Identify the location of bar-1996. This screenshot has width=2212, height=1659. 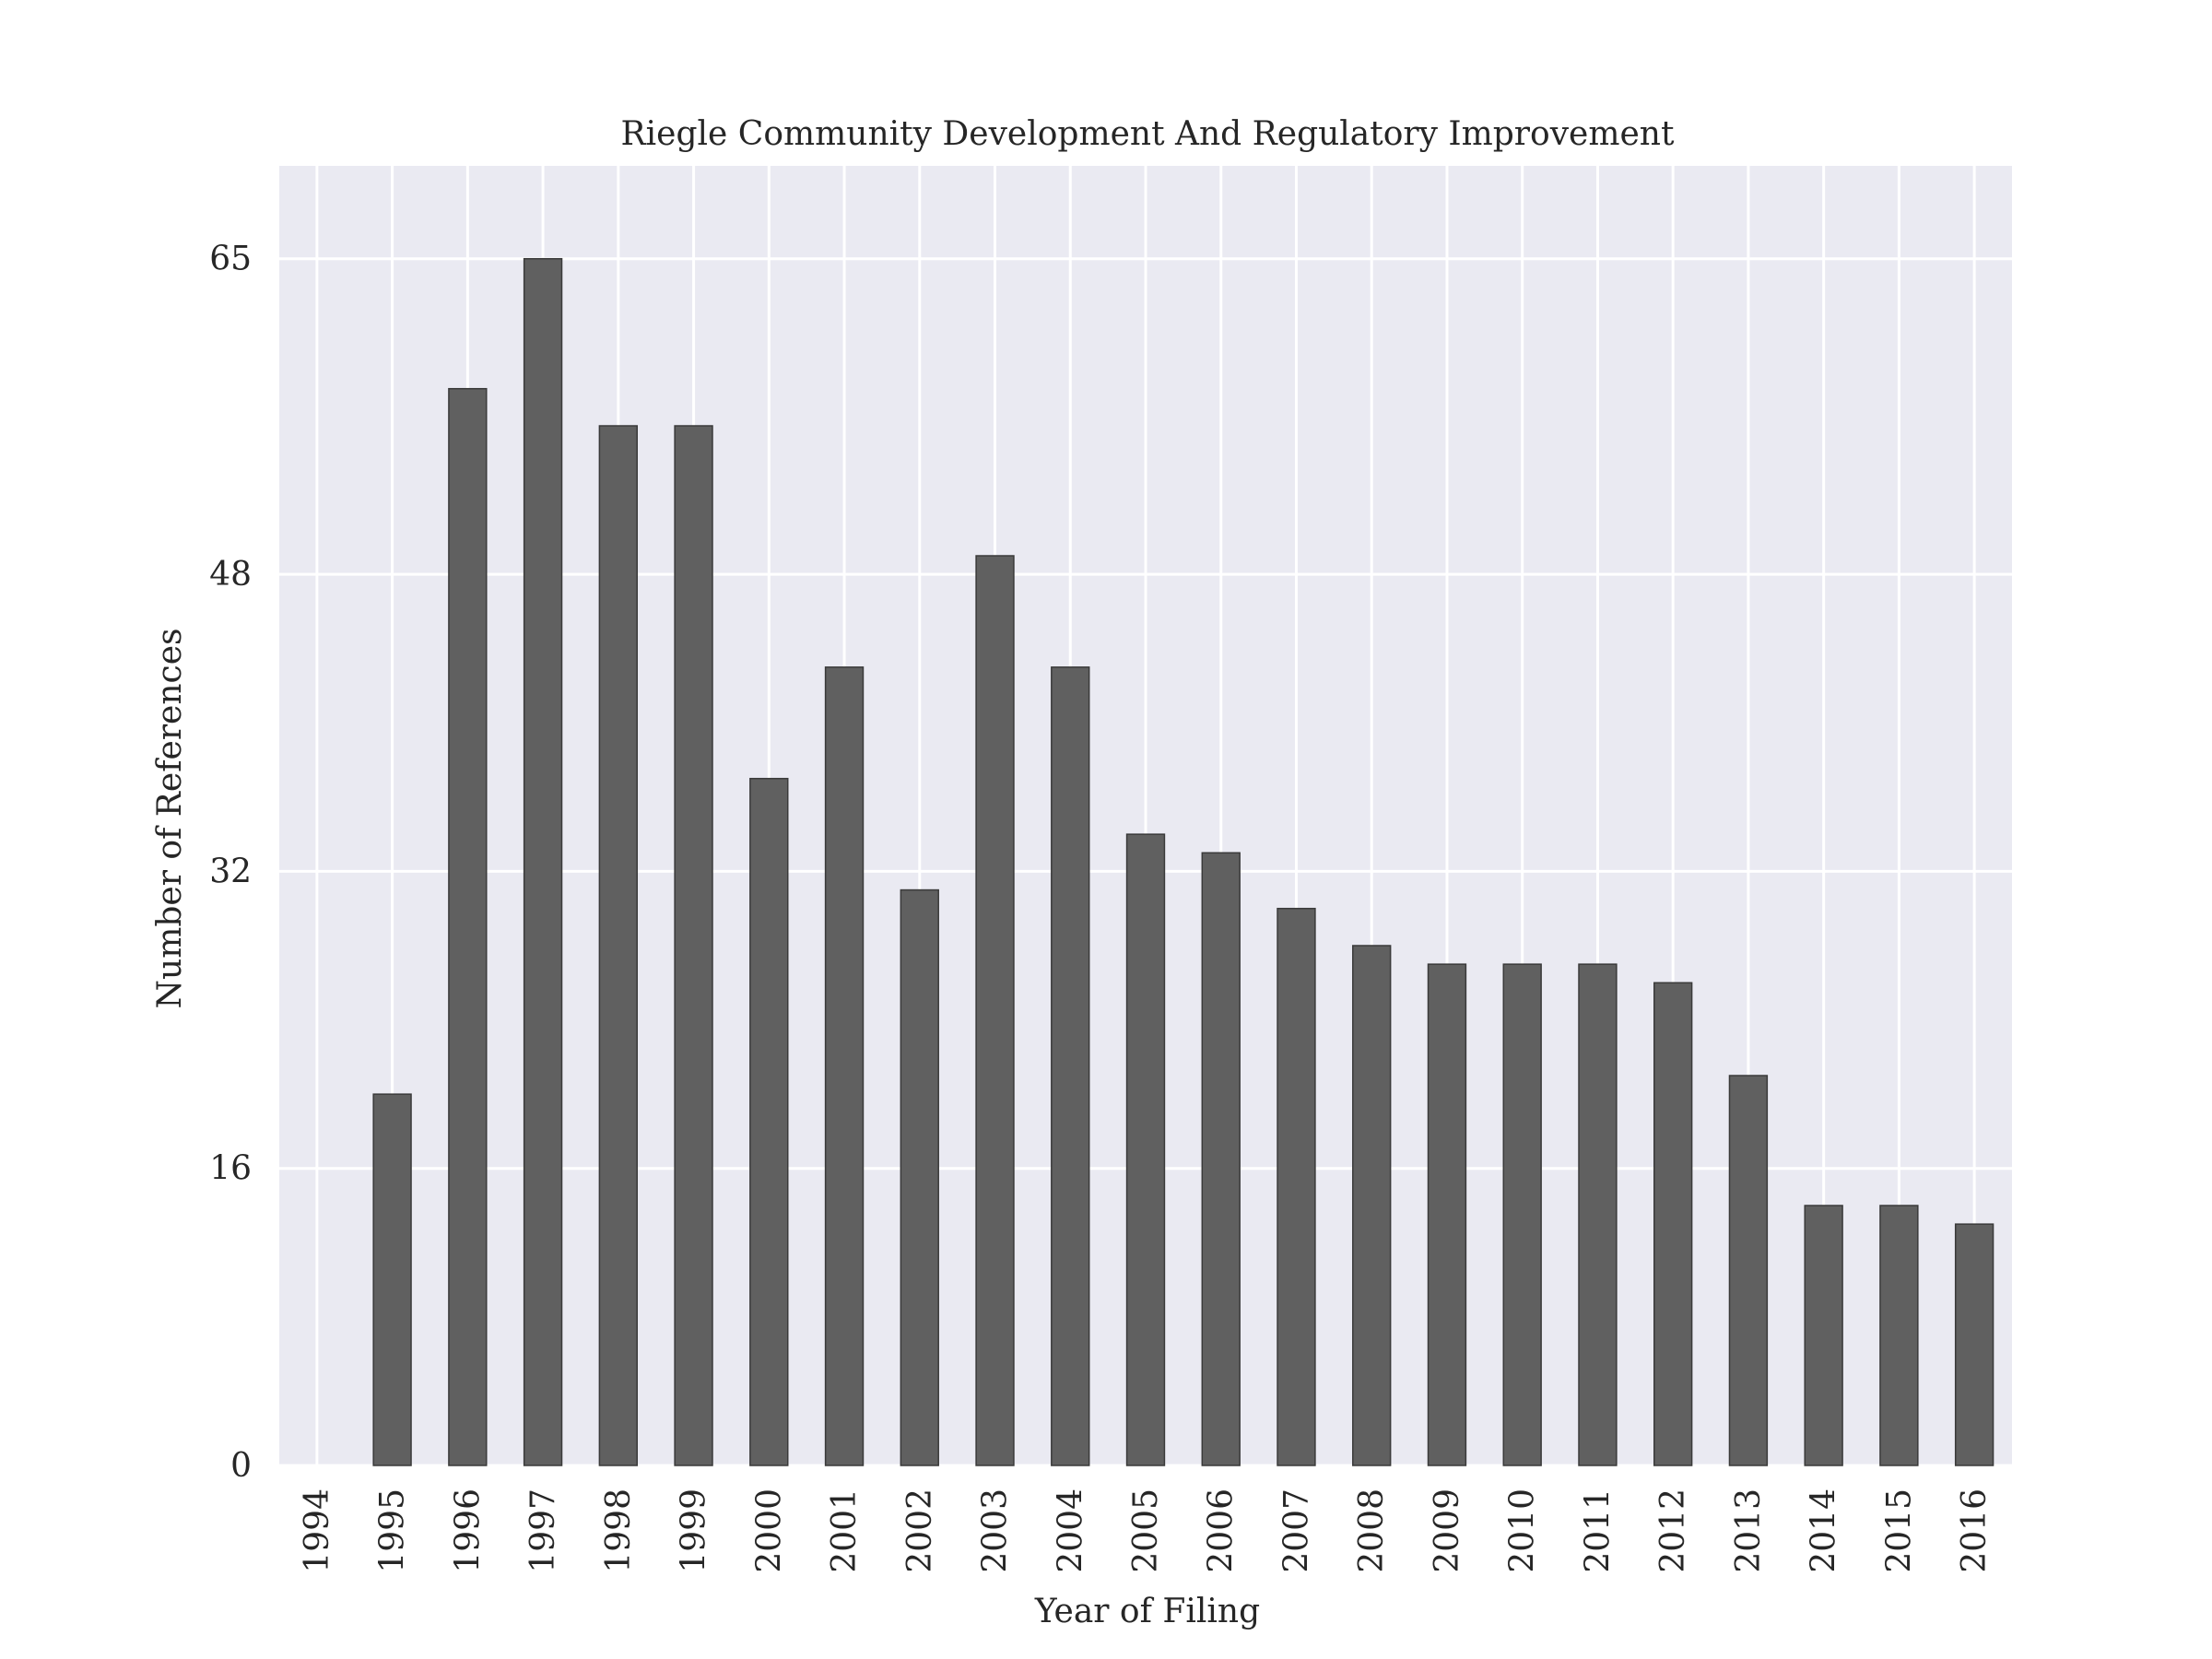
(468, 926).